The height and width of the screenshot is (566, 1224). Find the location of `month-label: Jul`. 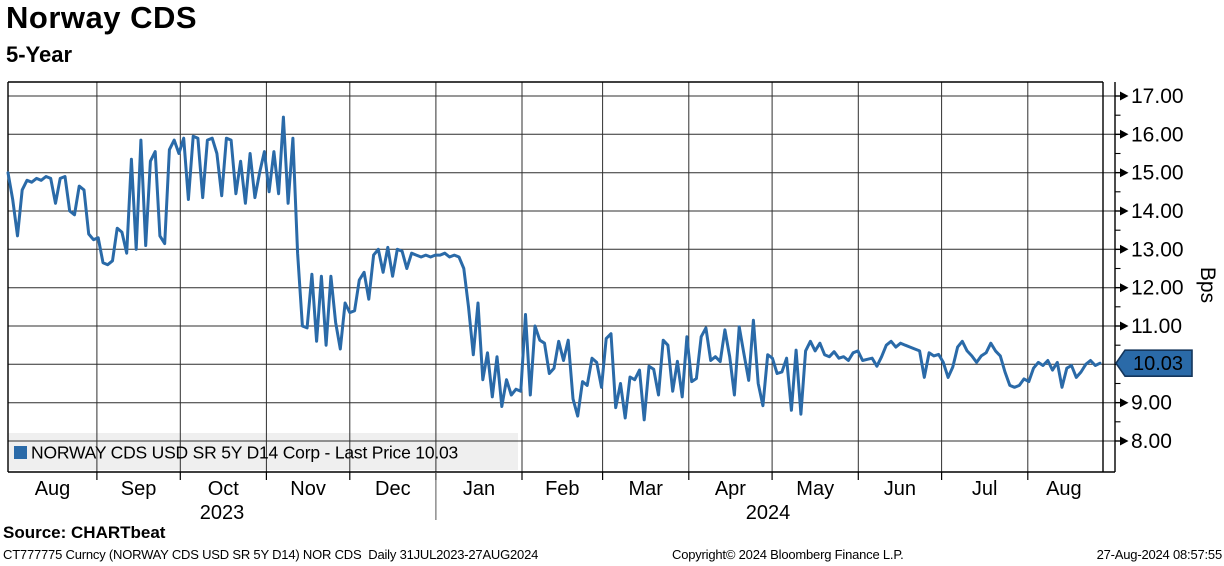

month-label: Jul is located at coordinates (985, 489).